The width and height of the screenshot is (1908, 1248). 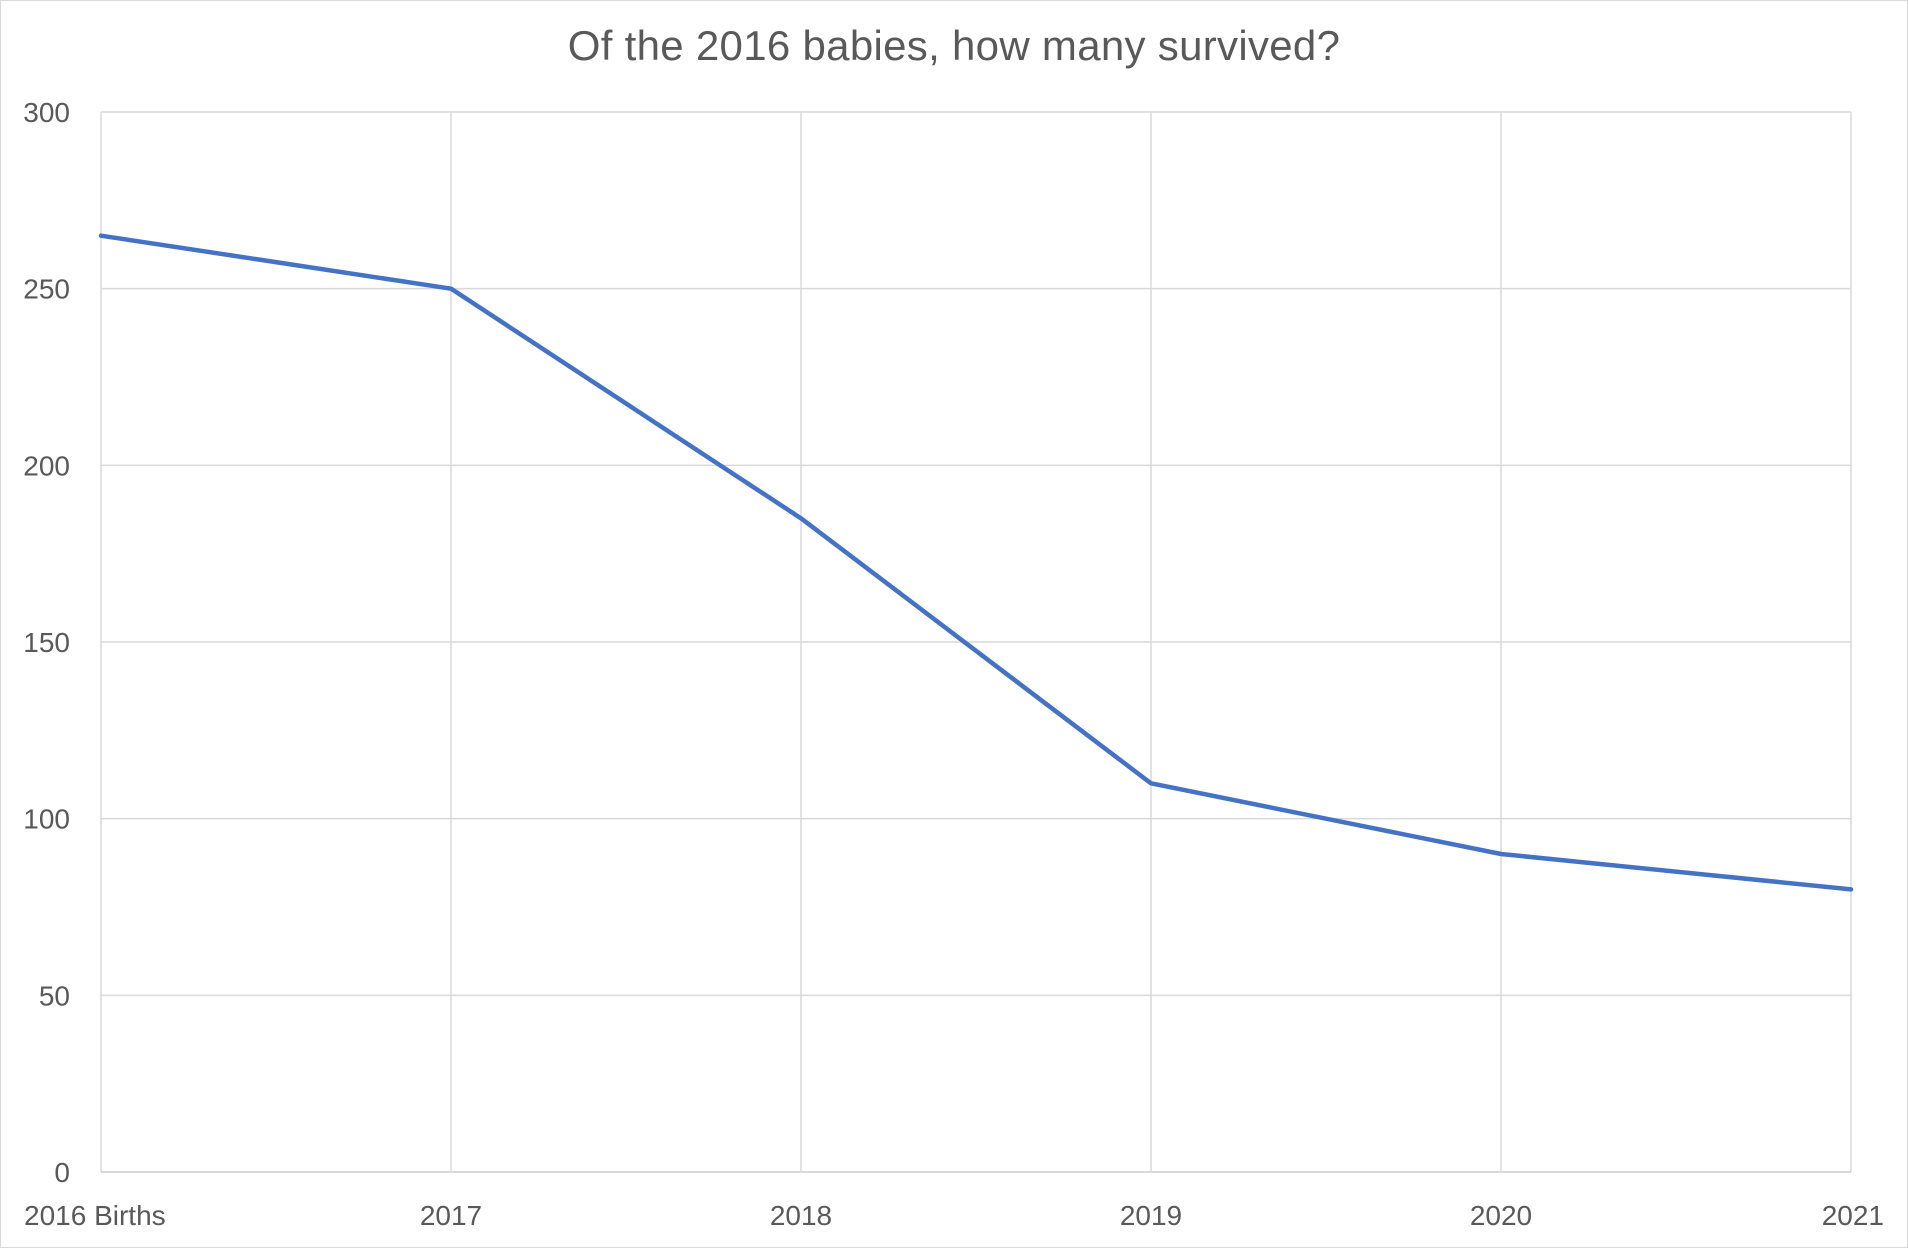 I want to click on x-tick-label: 2019, so click(x=1151, y=1215).